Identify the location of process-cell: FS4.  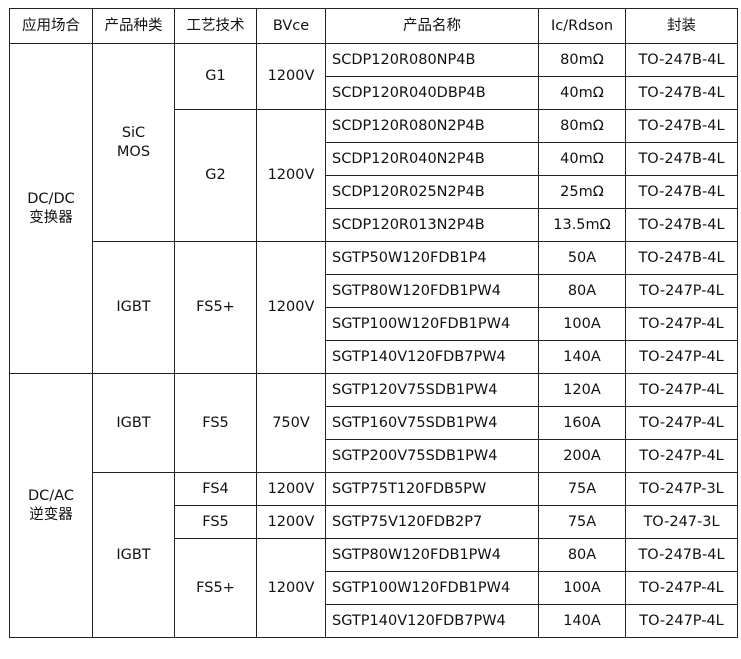
(215, 489).